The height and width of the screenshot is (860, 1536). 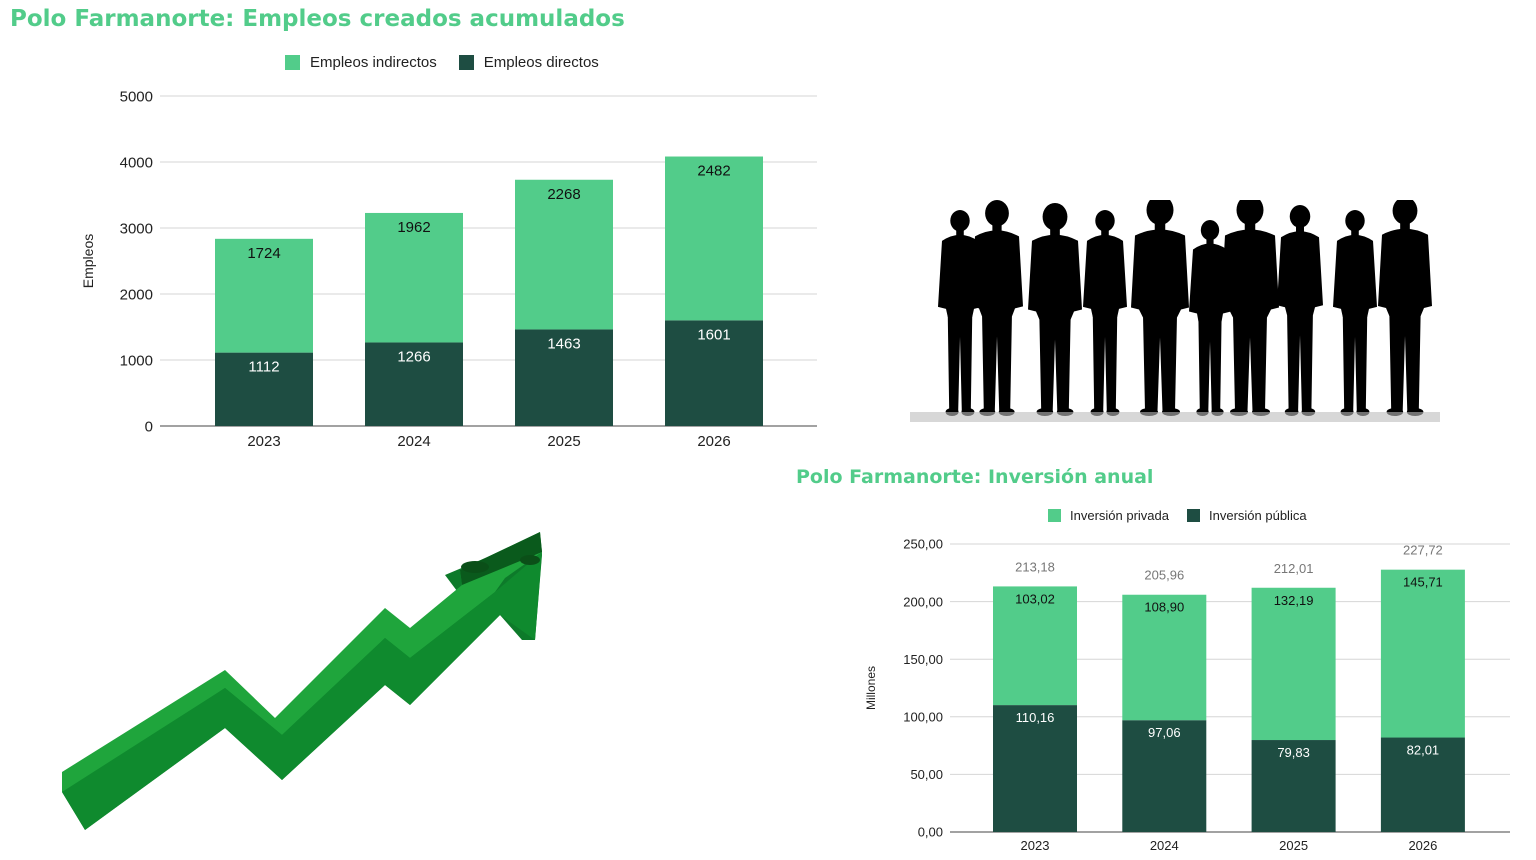 I want to click on y-tick-label: 2000, so click(x=136, y=294).